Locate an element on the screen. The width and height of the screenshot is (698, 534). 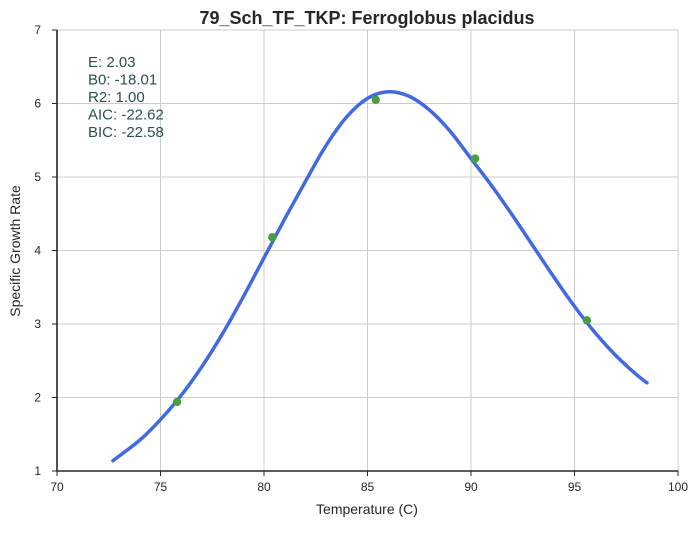
y-tick-label: 1 is located at coordinates (37, 471).